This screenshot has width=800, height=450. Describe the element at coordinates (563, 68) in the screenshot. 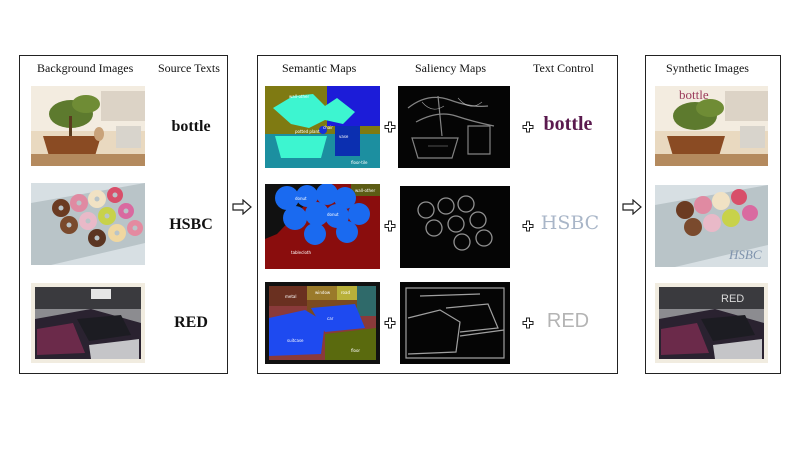

I see `text-control-header: Text Control` at that location.